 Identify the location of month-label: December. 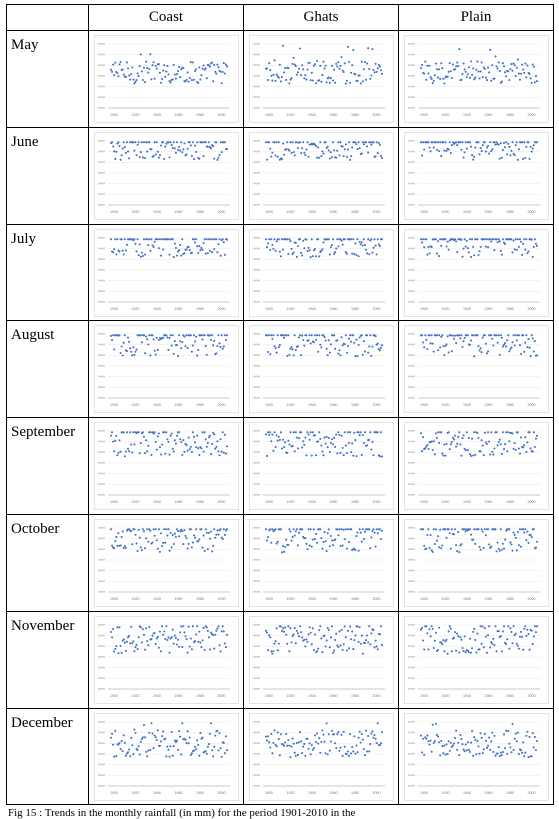
(47, 756).